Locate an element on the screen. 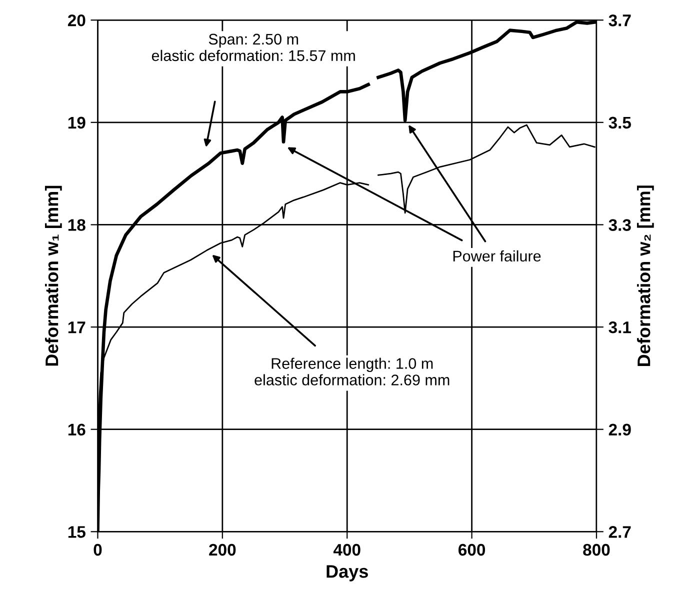 This screenshot has height=609, width=674. y2-tick-label: 3.5 is located at coordinates (619, 122).